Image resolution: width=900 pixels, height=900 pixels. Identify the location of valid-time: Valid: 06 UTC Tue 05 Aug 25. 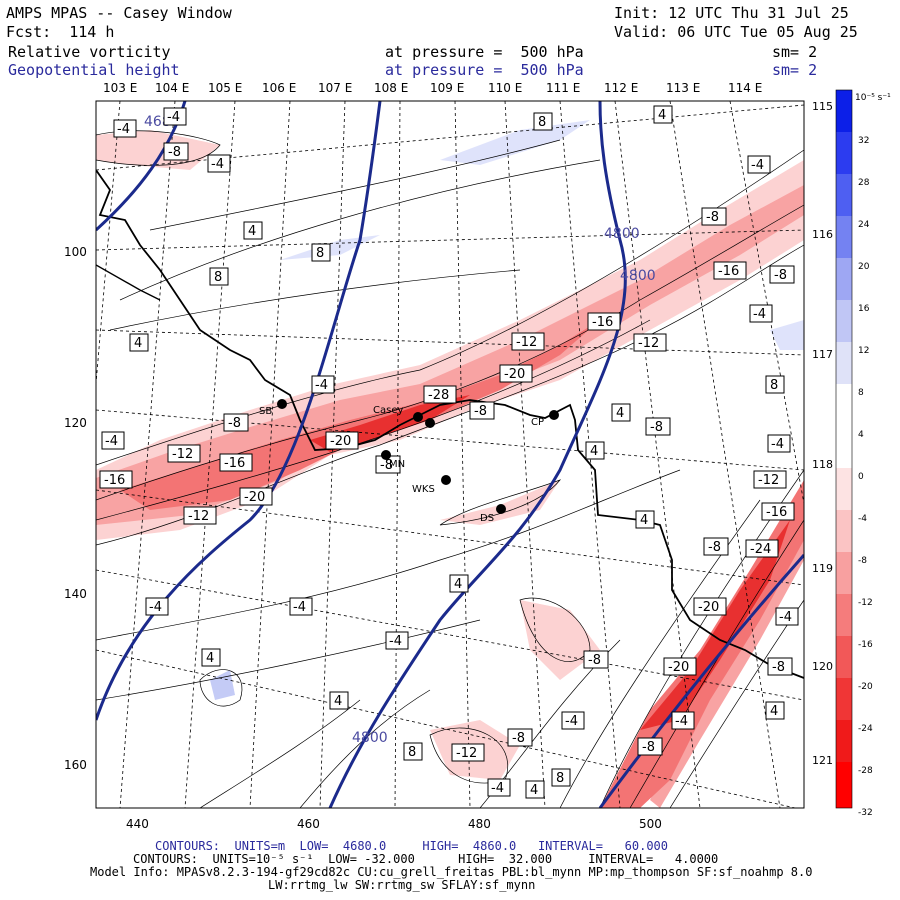
(736, 32).